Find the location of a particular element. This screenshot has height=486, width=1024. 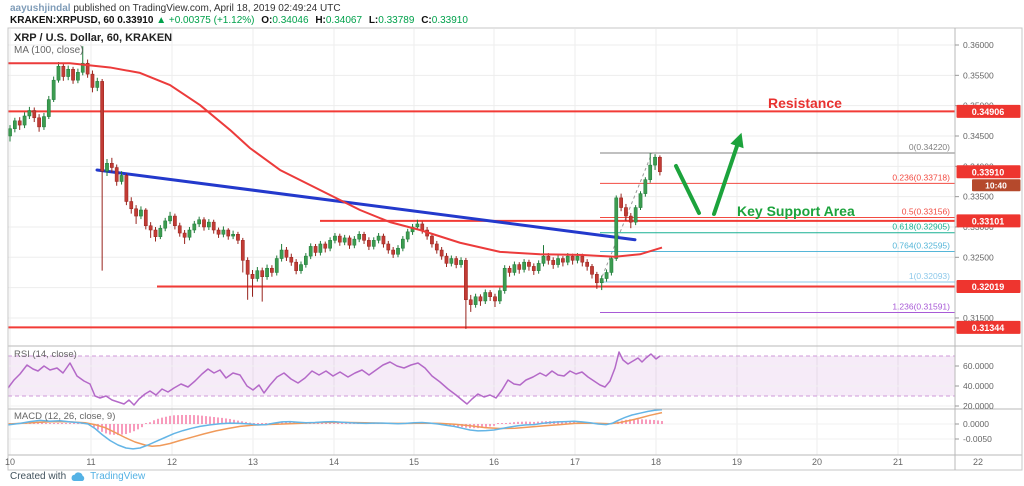

date-axis-label: 22 is located at coordinates (978, 462).